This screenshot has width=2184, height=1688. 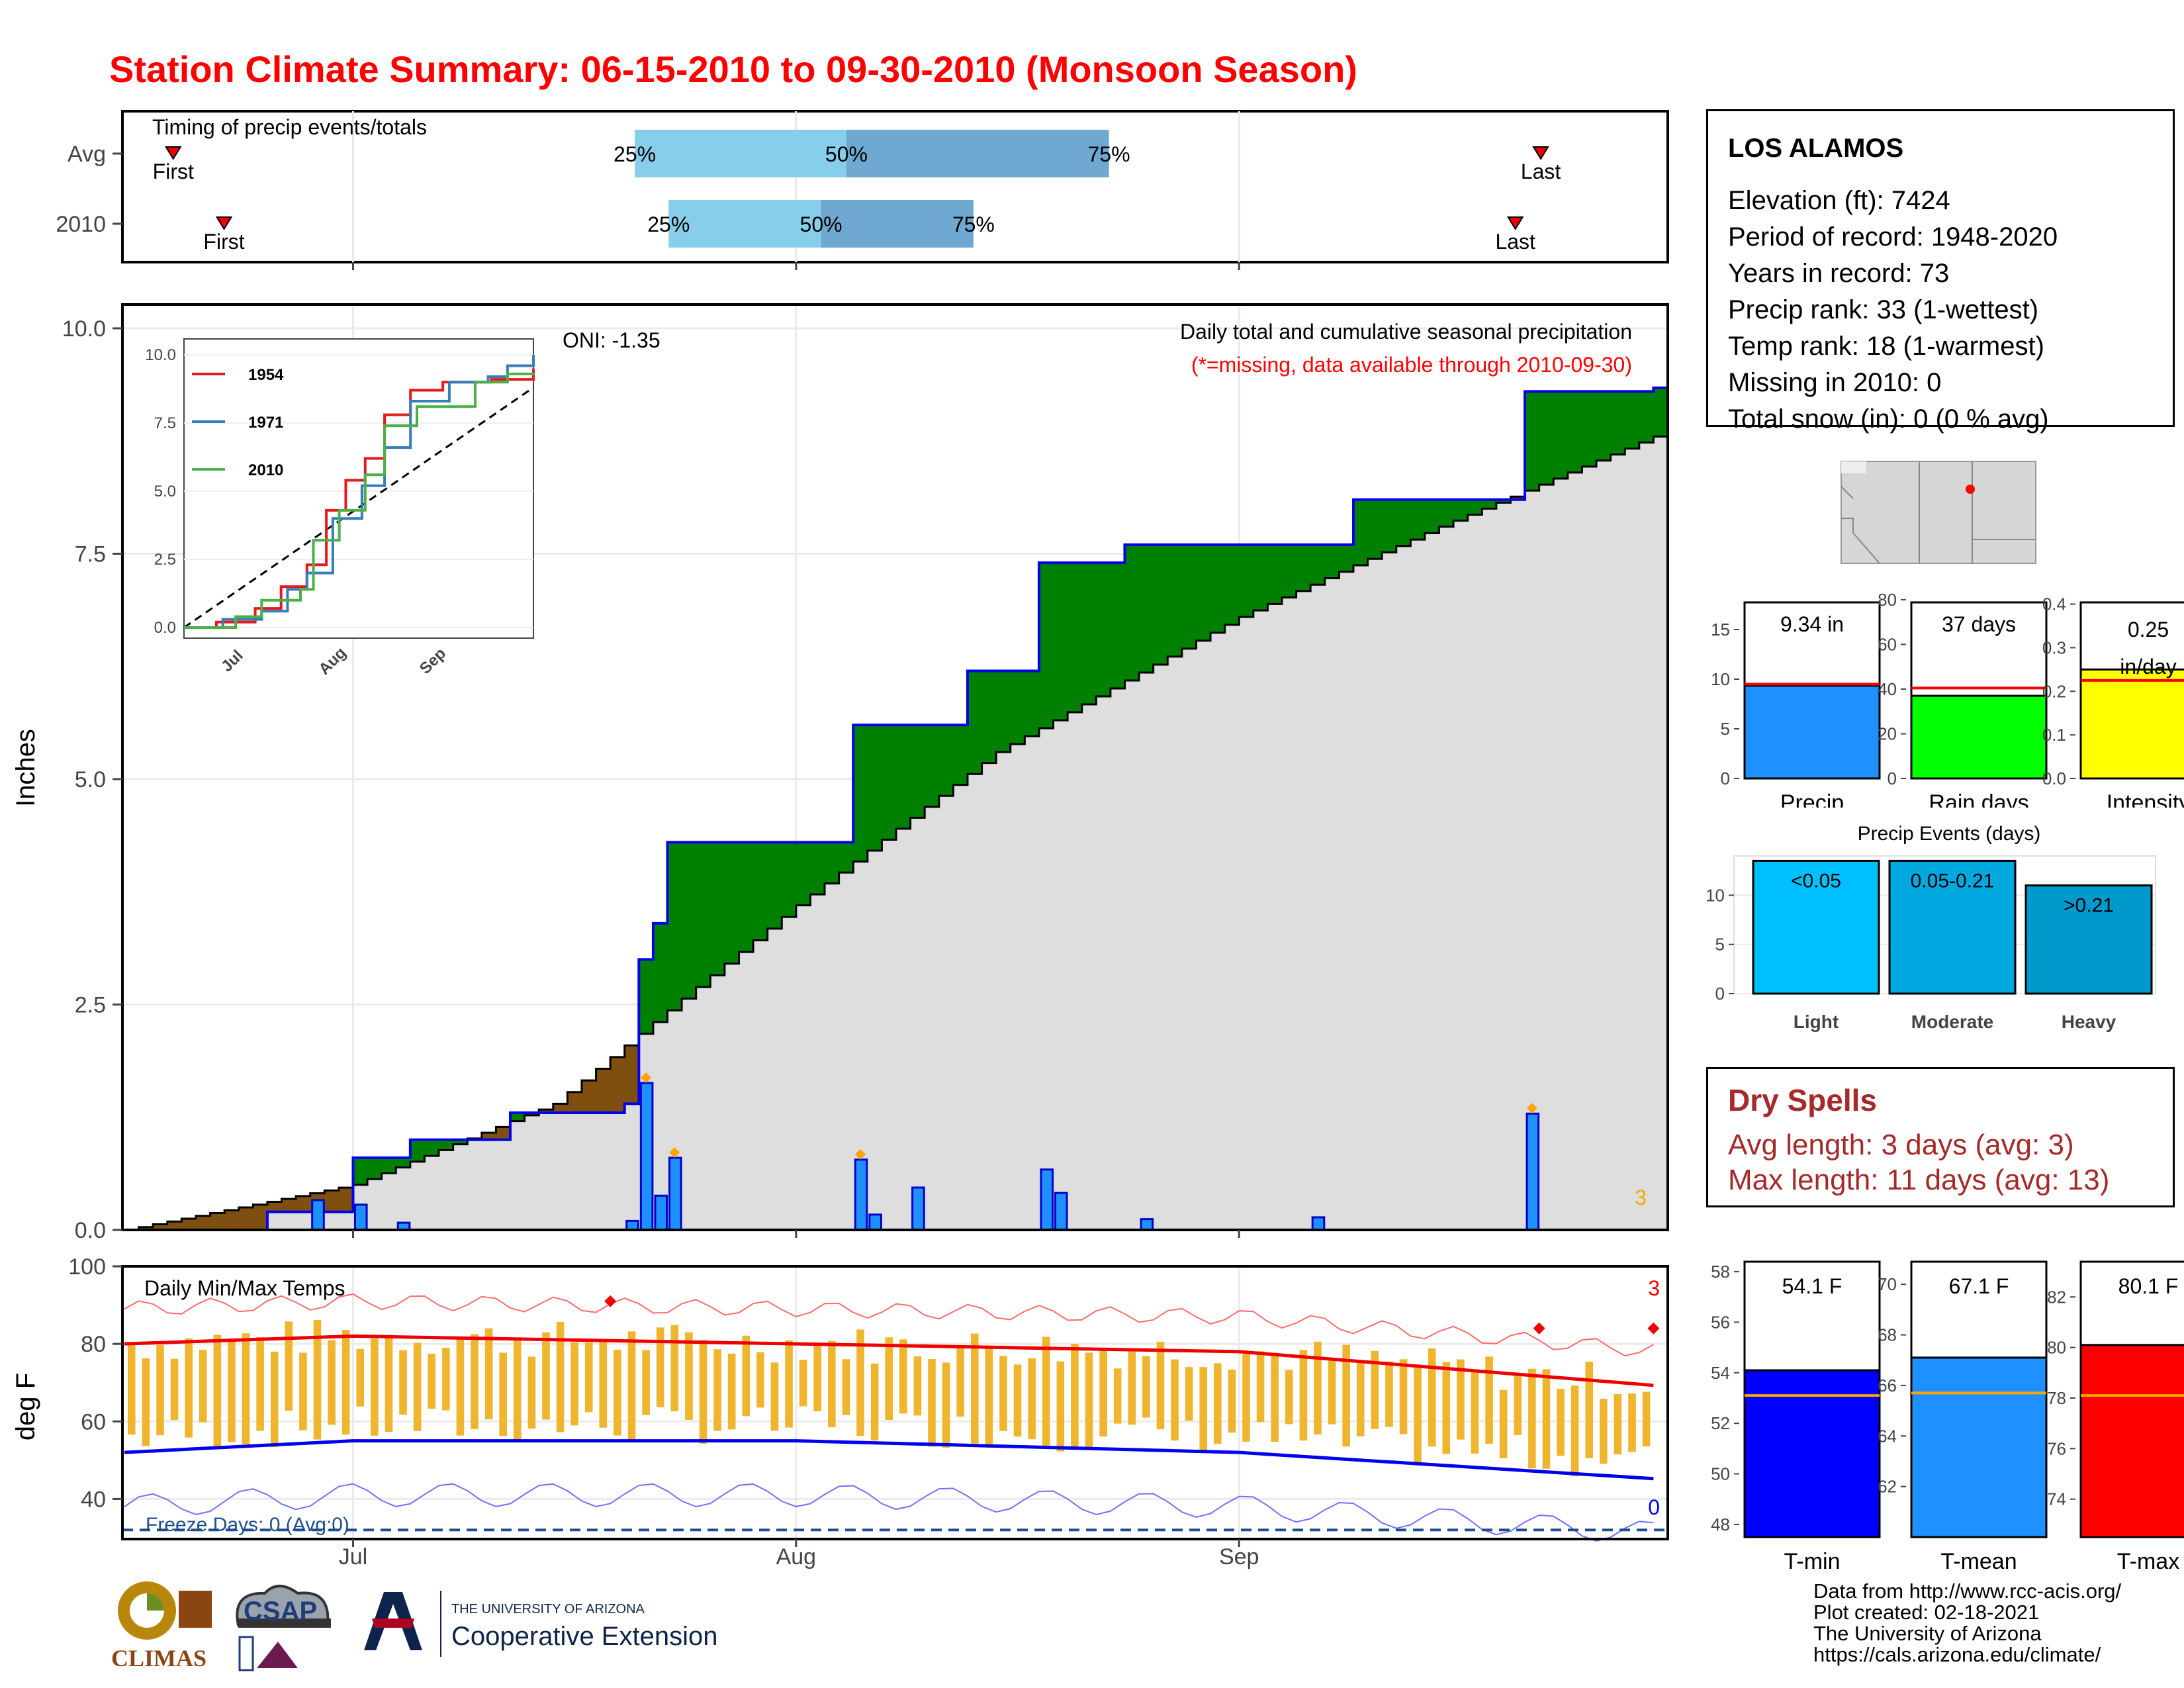 What do you see at coordinates (918, 1208) in the screenshot?
I see `daily-precip-bar` at bounding box center [918, 1208].